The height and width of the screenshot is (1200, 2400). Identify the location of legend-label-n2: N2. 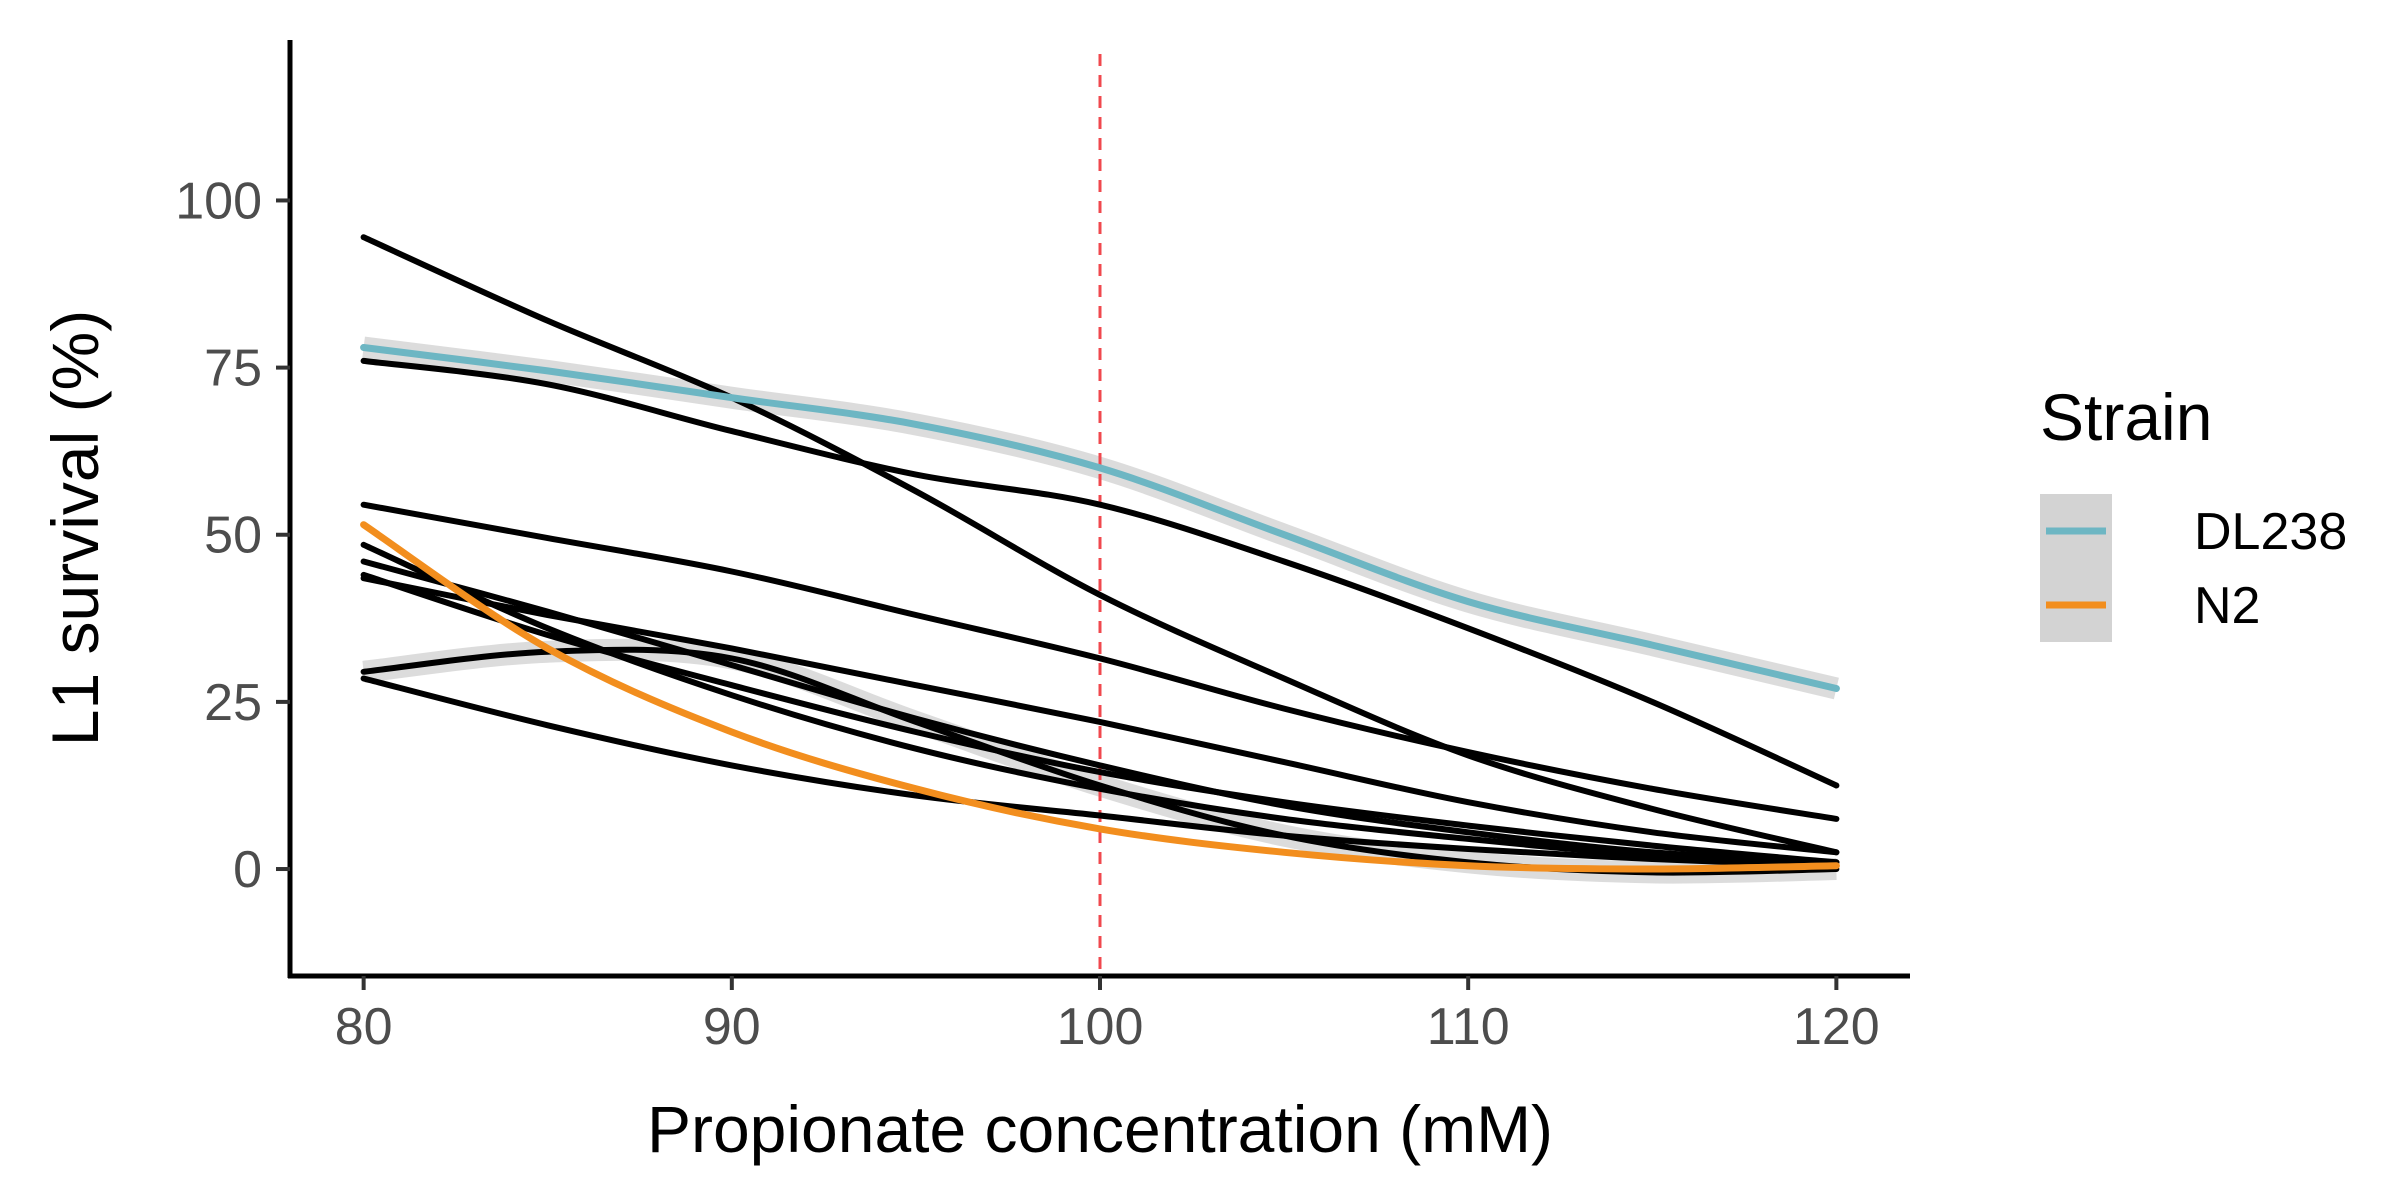
(2227, 606).